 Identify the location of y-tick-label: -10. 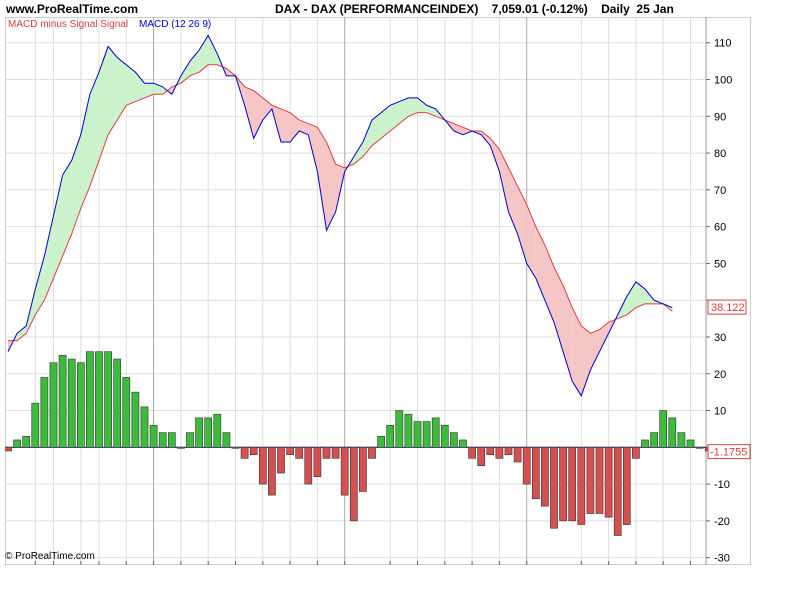
(722, 485).